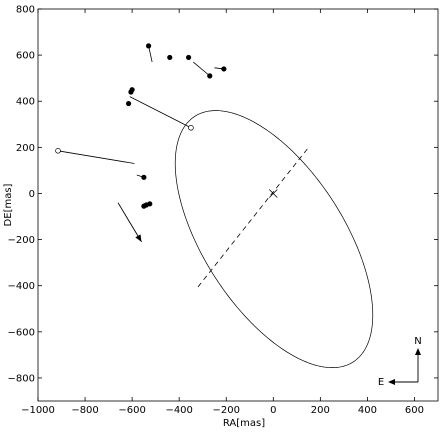 The width and height of the screenshot is (447, 433). Describe the element at coordinates (25, 10) in the screenshot. I see `y-tick-label: 800` at that location.